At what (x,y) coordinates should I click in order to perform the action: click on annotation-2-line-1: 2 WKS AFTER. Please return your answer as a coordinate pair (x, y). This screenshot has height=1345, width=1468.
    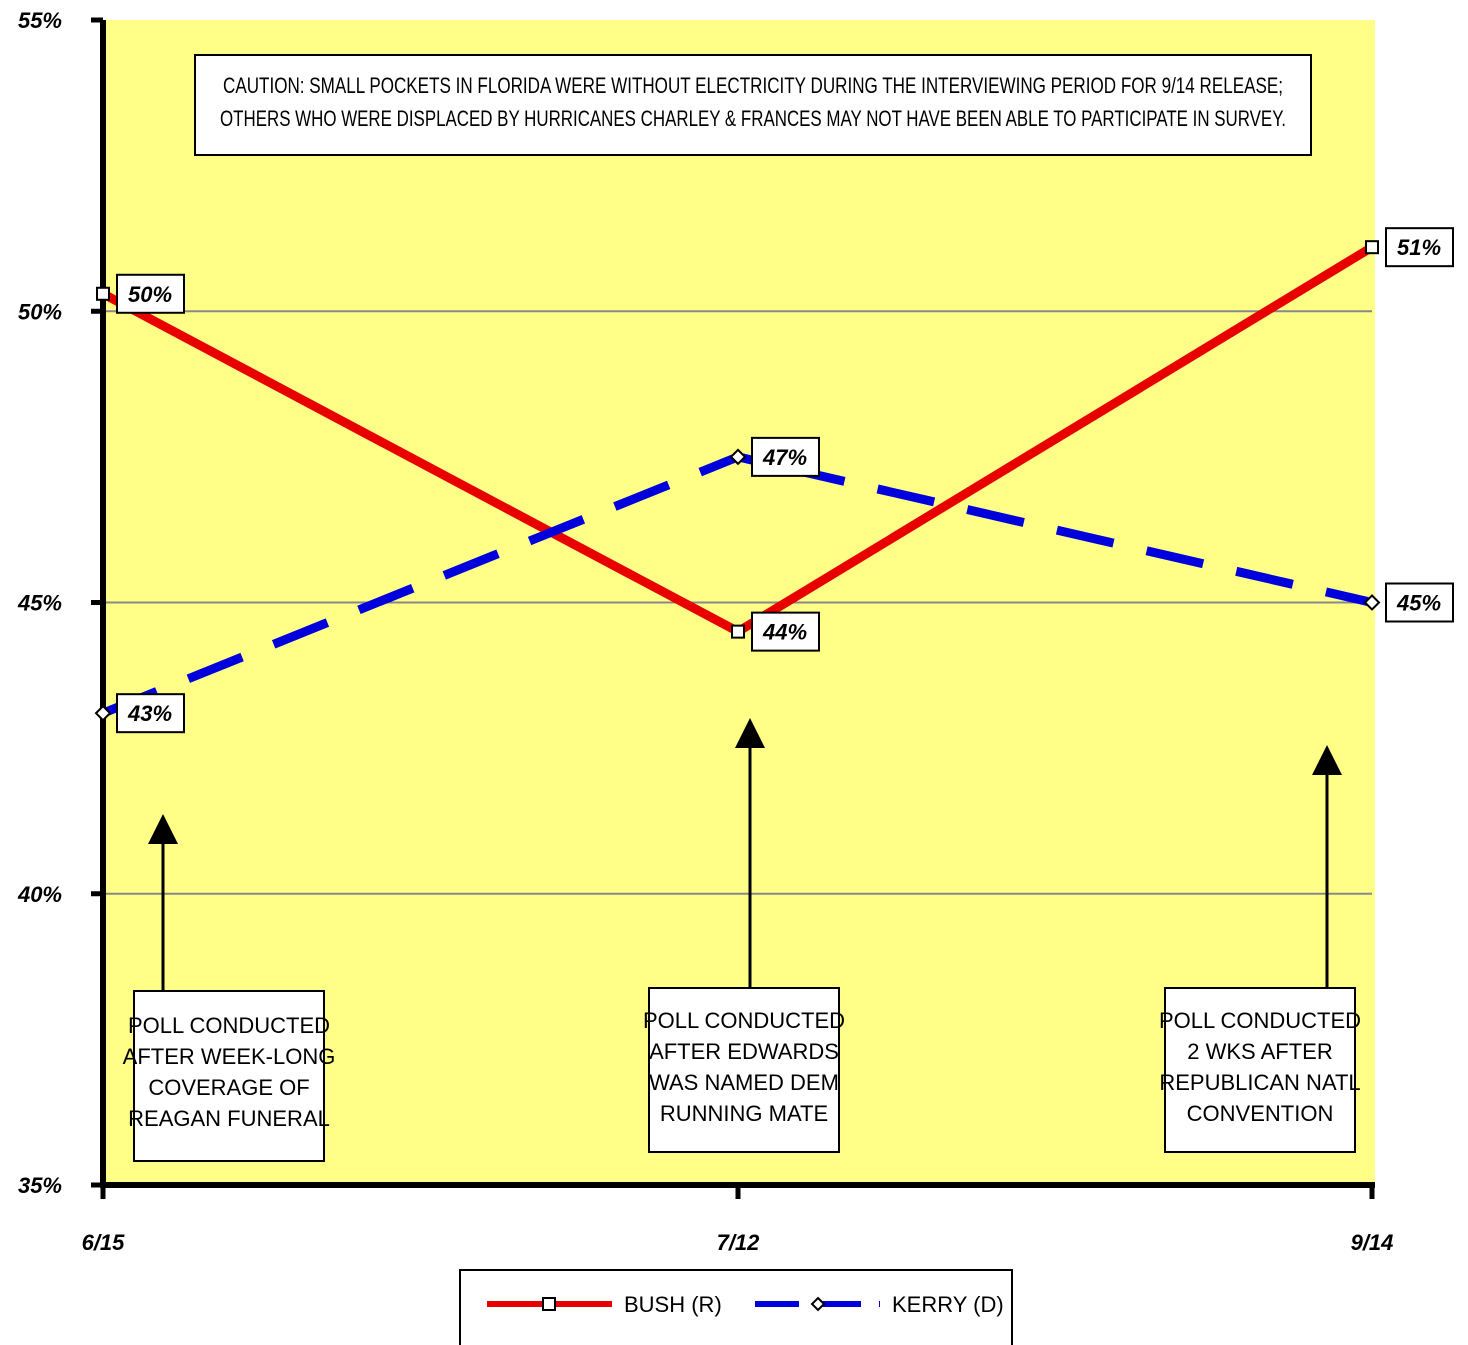
    Looking at the image, I should click on (1259, 1051).